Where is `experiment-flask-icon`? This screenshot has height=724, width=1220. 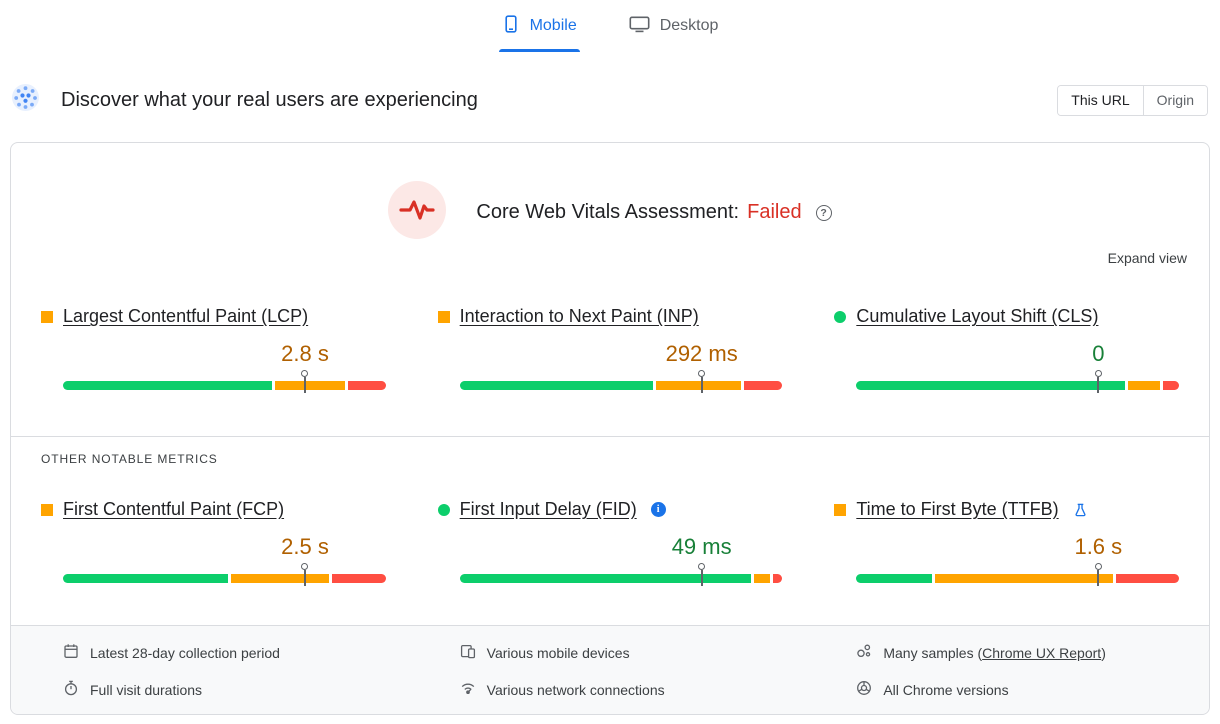
experiment-flask-icon is located at coordinates (1080, 510).